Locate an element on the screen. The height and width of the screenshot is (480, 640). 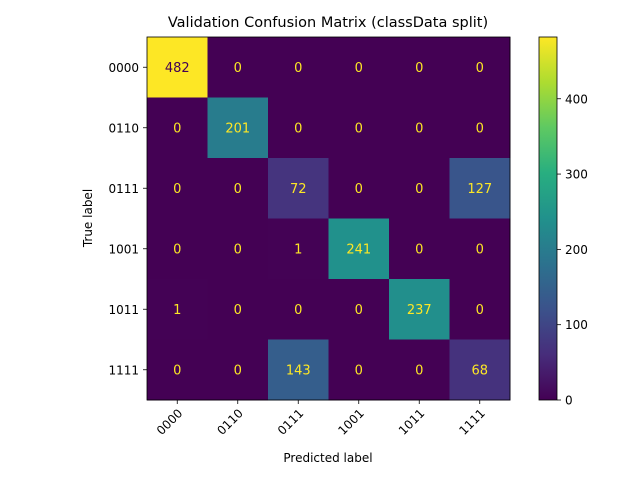
cell-value-label: 237 is located at coordinates (419, 310).